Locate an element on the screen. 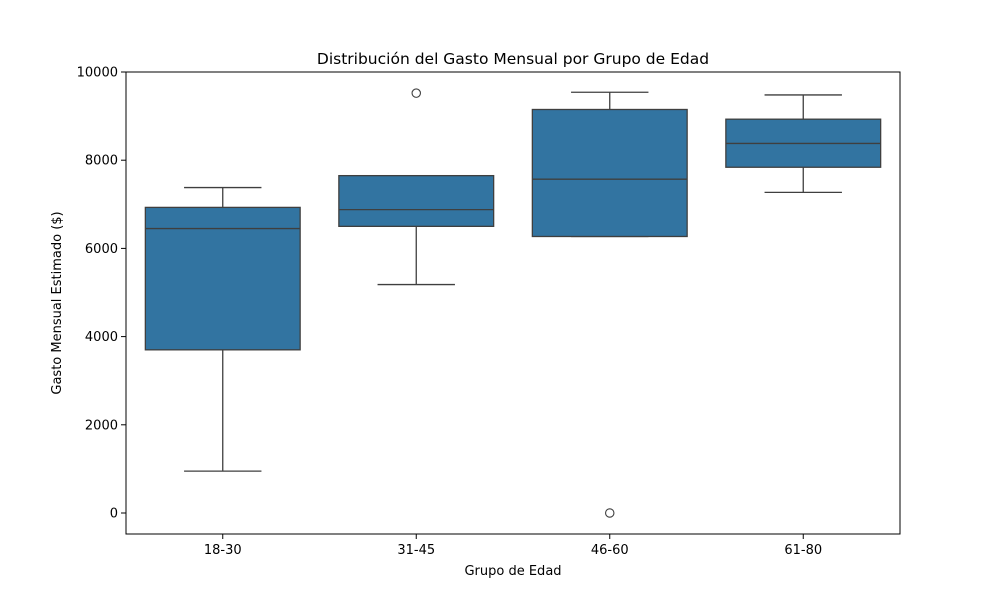  x-tick-label: 61-80 is located at coordinates (803, 550).